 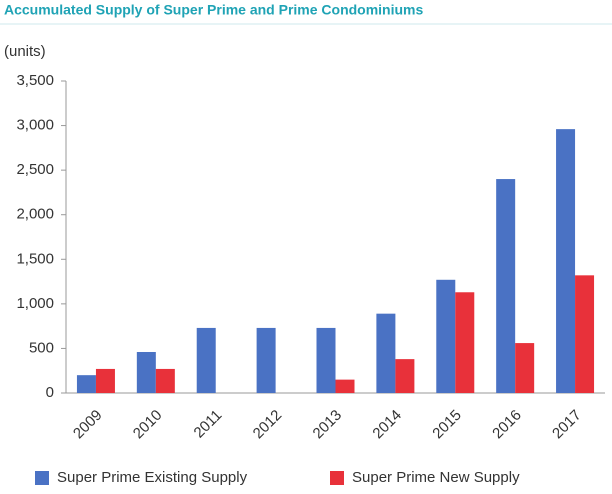 I want to click on y-tick-label: 1,000, so click(x=35, y=303).